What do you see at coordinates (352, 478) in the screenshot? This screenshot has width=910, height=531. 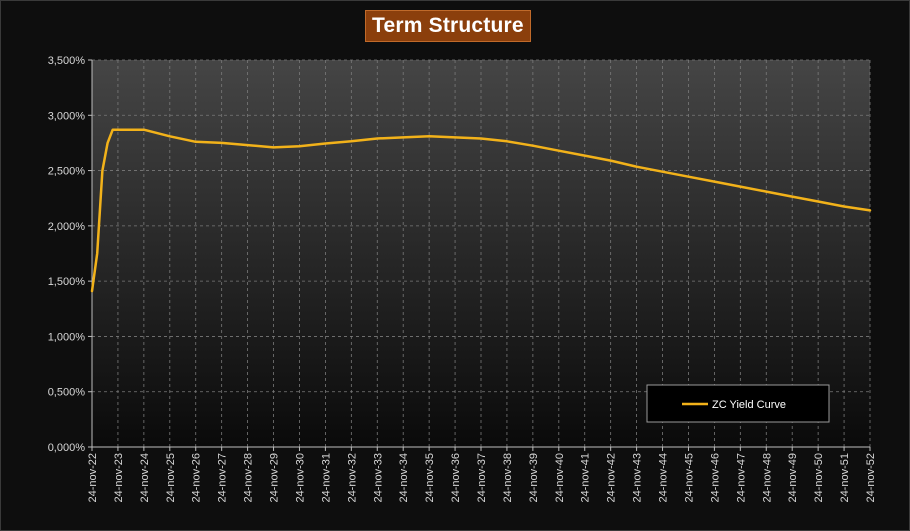 I see `x-tick-label: 24-nov-32` at bounding box center [352, 478].